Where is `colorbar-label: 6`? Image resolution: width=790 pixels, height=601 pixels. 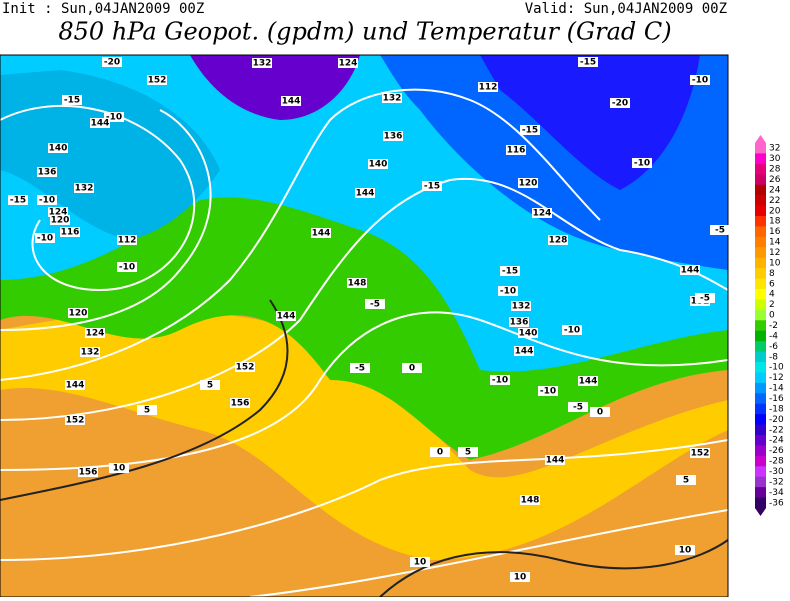
colorbar-label: 6 is located at coordinates (772, 284).